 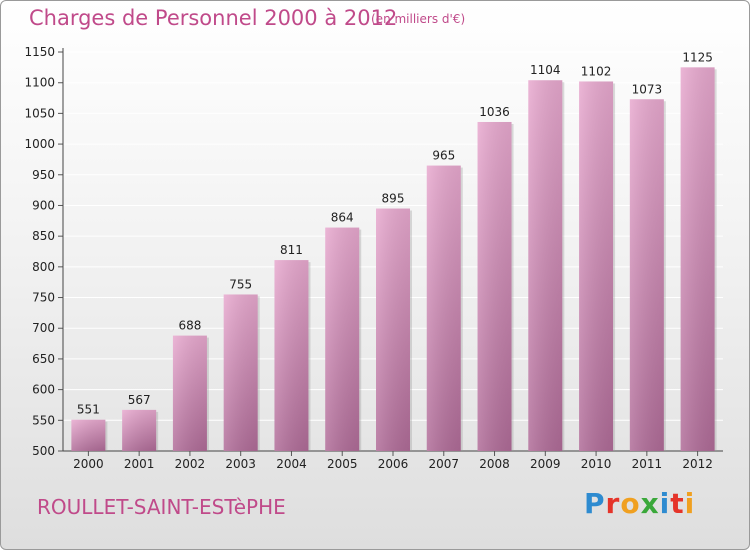 What do you see at coordinates (443, 156) in the screenshot?
I see `data-label: 965` at bounding box center [443, 156].